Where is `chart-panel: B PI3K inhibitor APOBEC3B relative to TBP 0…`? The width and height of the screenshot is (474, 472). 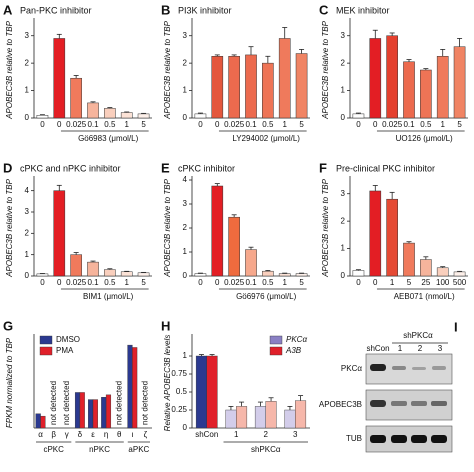
chart-panel: B PI3K inhibitor APOBEC3B relative to TBP 0… is located at coordinates (235, 72).